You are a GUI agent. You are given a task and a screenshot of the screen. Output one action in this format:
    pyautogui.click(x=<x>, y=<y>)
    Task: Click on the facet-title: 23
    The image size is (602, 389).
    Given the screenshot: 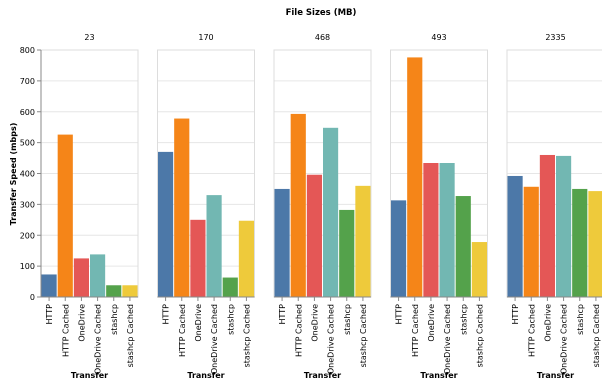 What is the action you would take?
    pyautogui.click(x=89, y=37)
    